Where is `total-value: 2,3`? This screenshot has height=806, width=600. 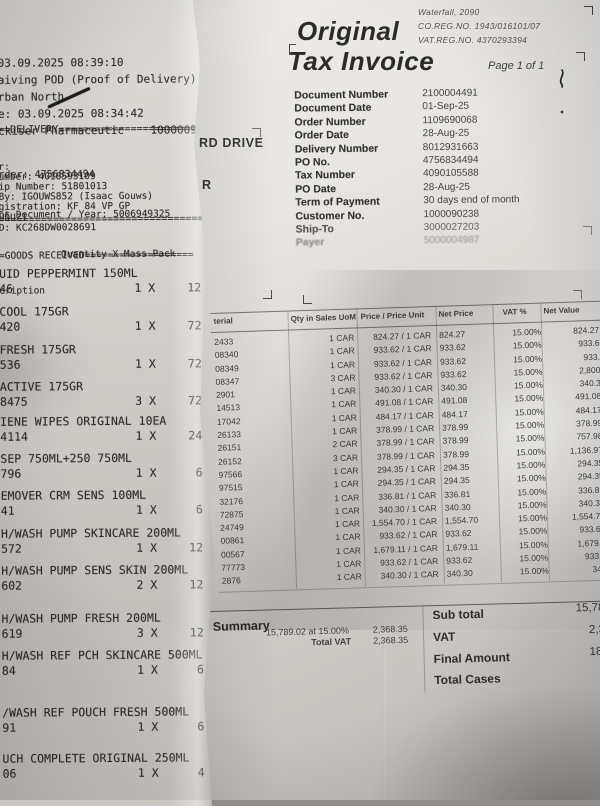
total-value: 2,3 is located at coordinates (594, 629).